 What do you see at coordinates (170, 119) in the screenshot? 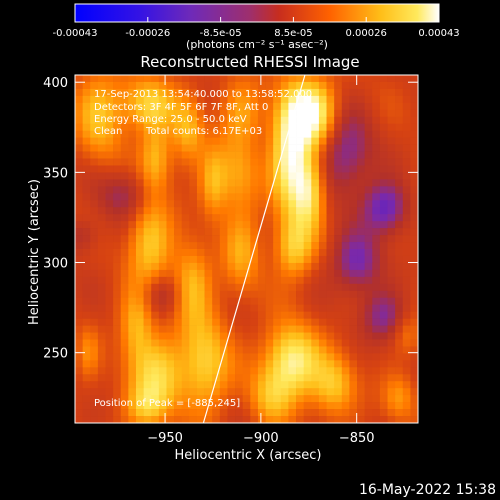
I see `energy-range-annotation: Energy Range: 25.0 - 50.0 keV` at bounding box center [170, 119].